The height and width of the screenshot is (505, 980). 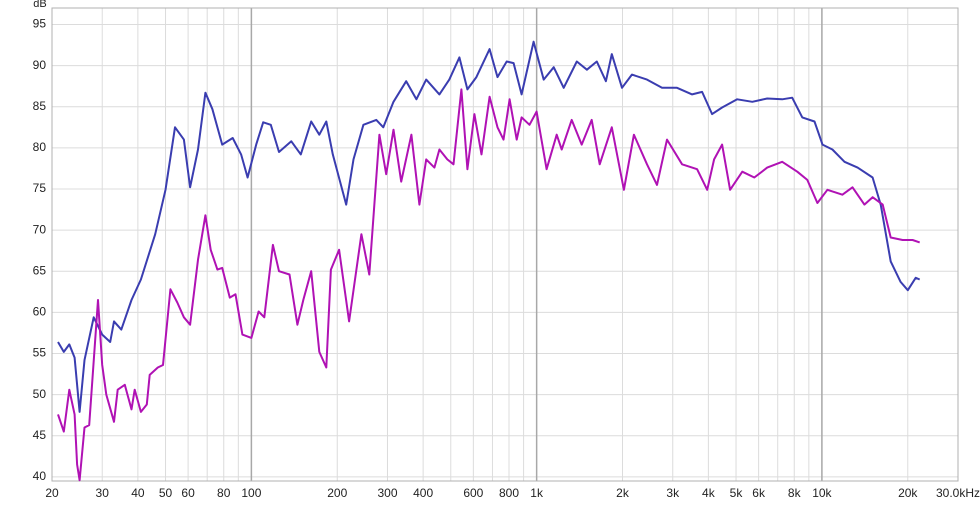 I want to click on y-tick-label: 40, so click(x=40, y=476).